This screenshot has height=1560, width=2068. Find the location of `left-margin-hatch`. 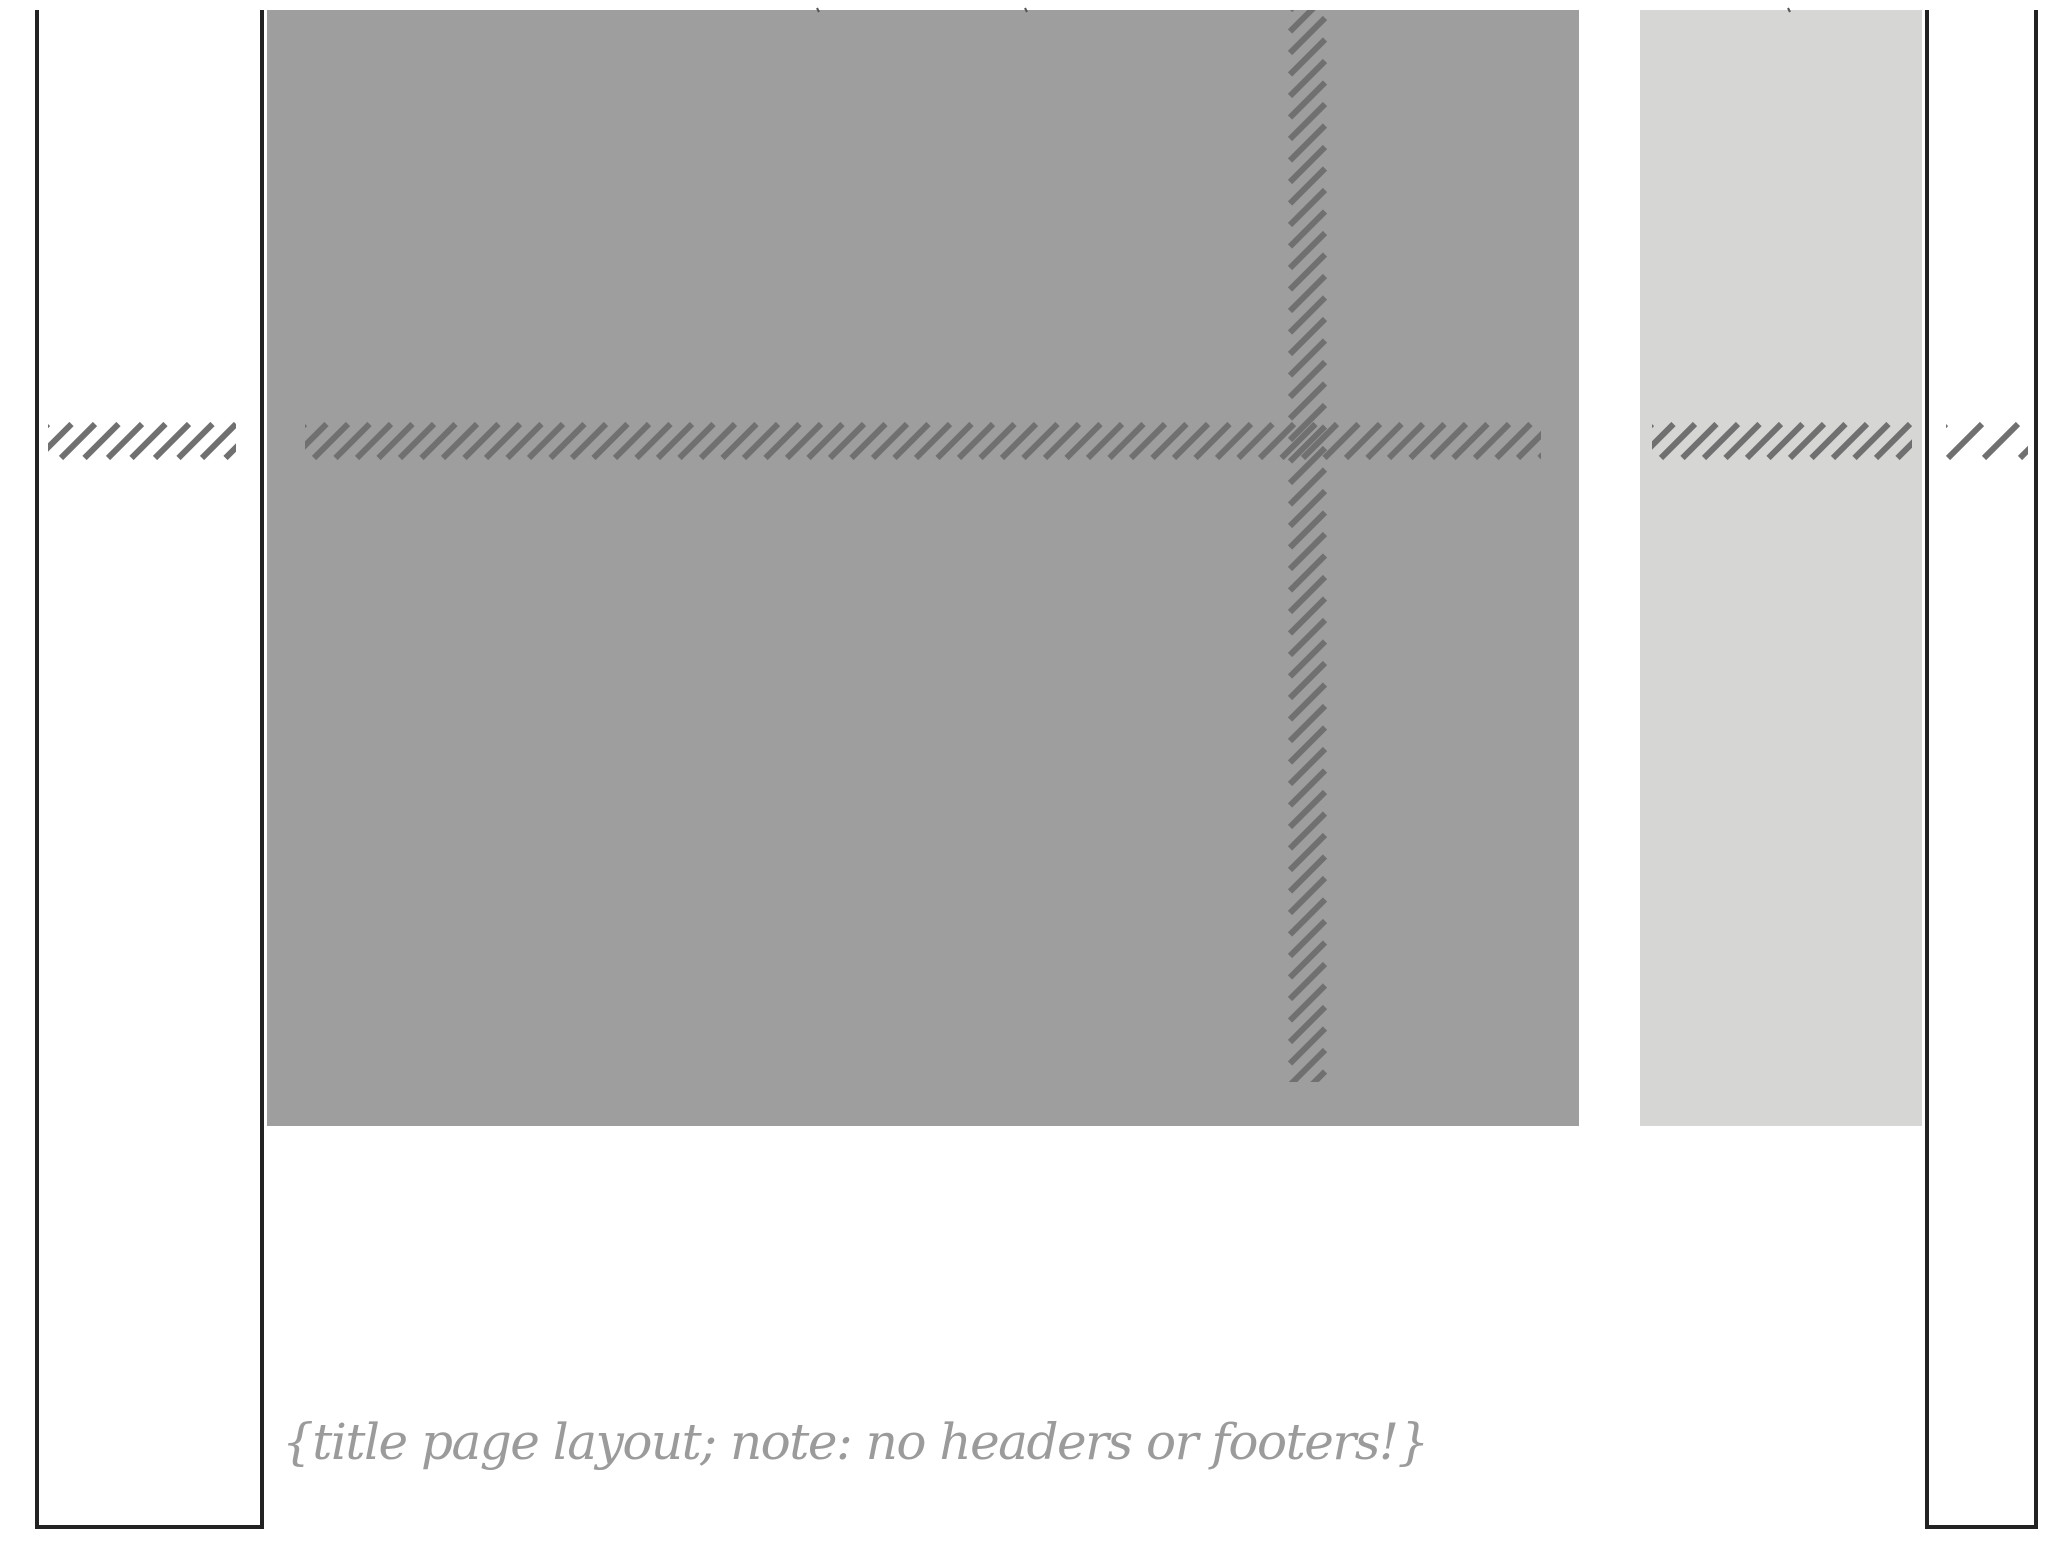

left-margin-hatch is located at coordinates (142, 441).